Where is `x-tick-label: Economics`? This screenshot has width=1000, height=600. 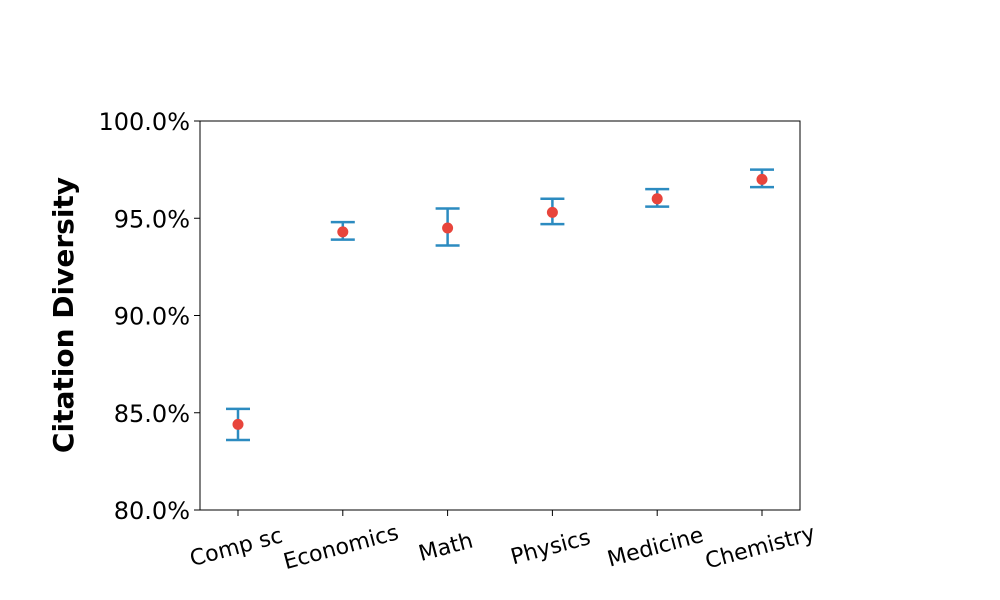
x-tick-label: Economics is located at coordinates (341, 547).